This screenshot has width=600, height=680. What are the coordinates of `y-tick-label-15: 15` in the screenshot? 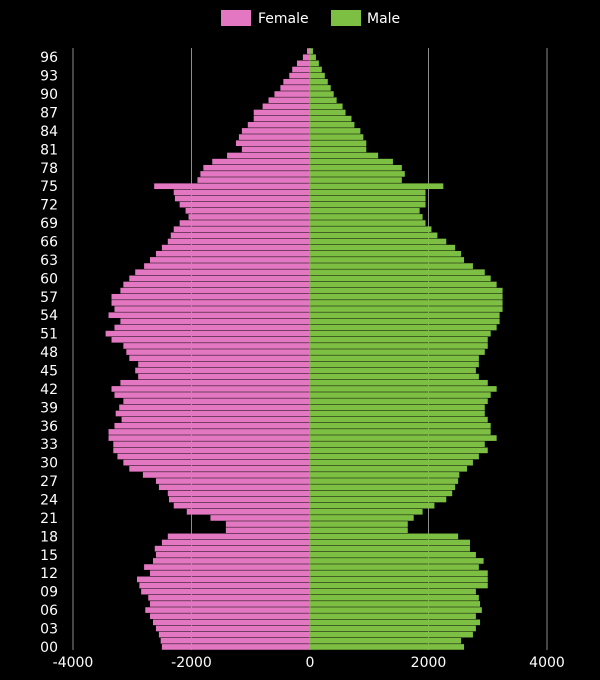 It's located at (49, 556).